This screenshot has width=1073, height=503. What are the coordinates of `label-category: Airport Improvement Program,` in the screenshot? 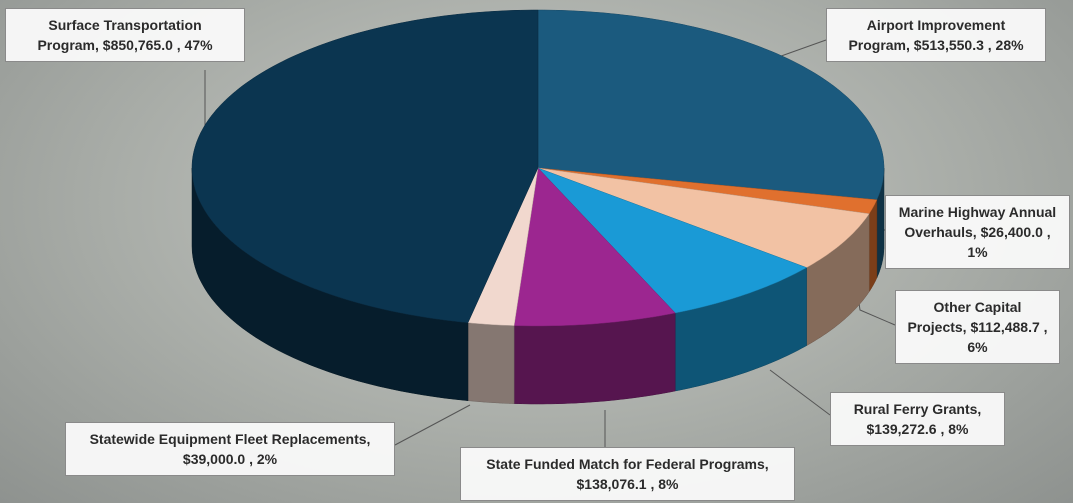 It's located at (927, 35).